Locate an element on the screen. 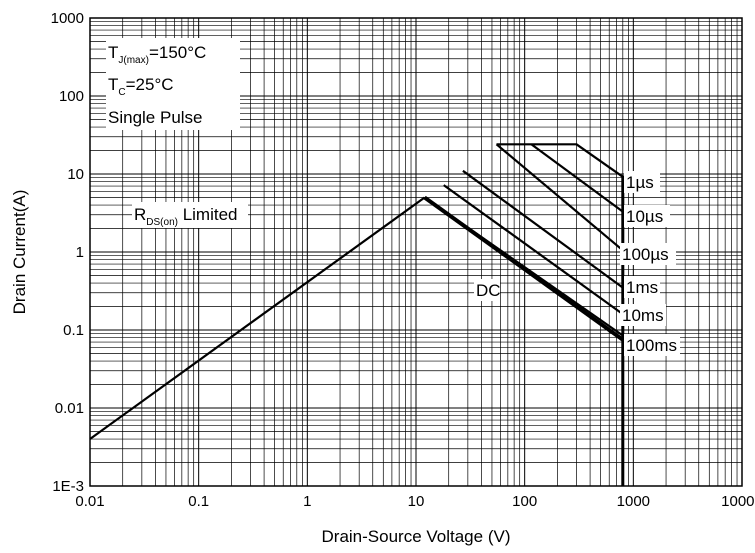  x-tick-label: 10000 is located at coordinates (738, 501).